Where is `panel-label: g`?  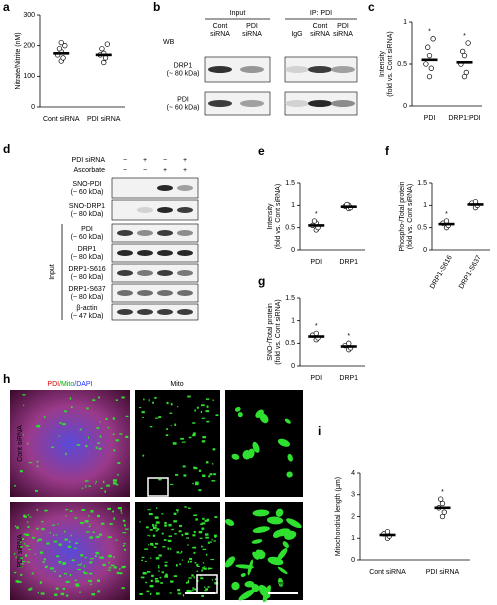 panel-label: g is located at coordinates (261, 281).